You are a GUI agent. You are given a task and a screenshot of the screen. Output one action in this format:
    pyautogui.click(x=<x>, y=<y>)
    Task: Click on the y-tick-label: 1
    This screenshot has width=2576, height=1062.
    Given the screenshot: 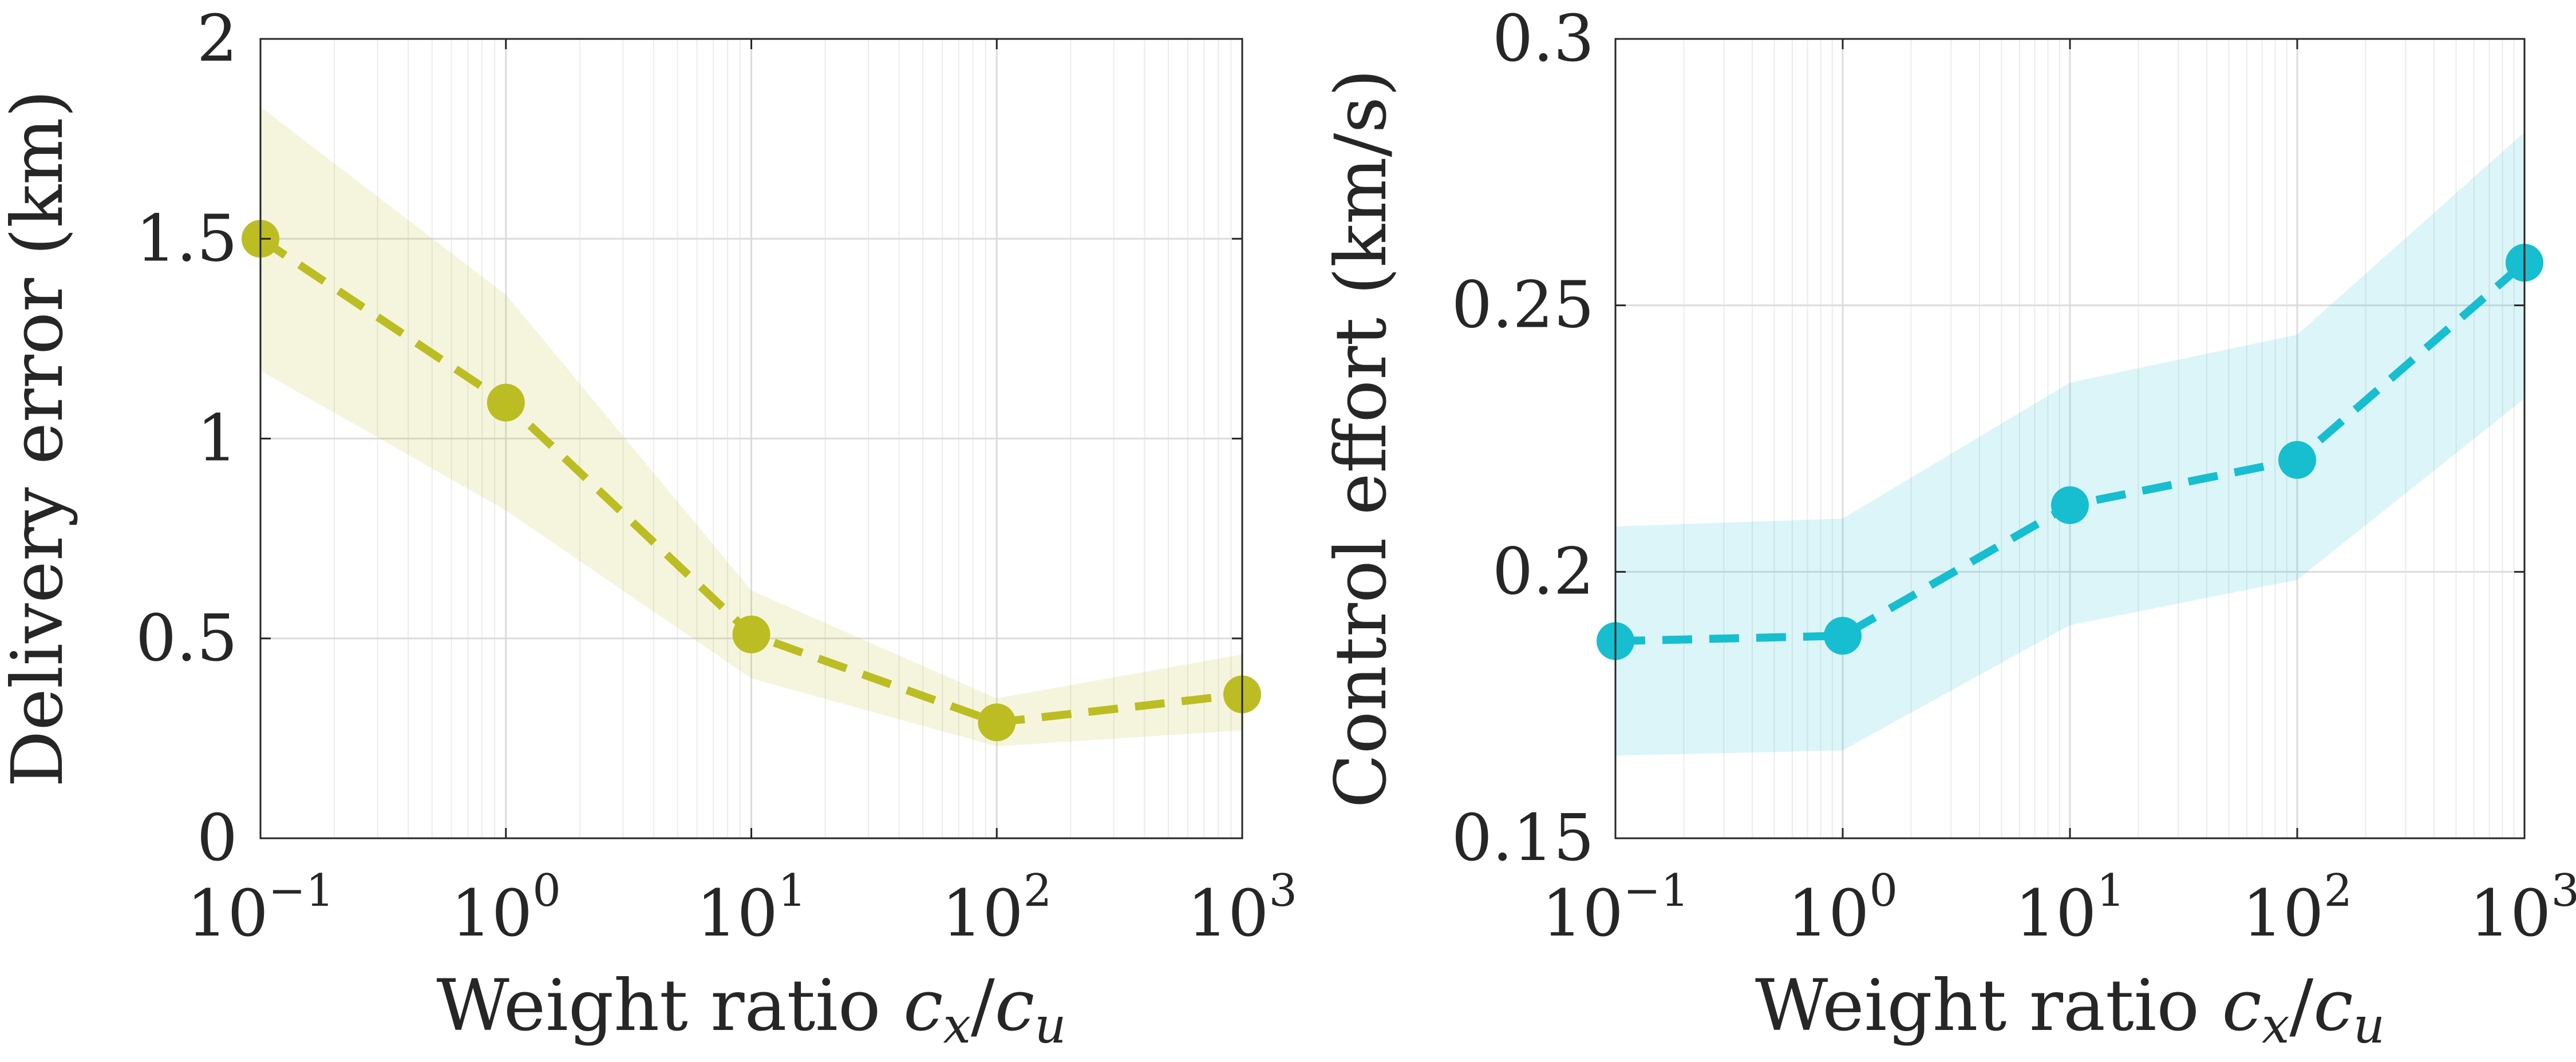 What is the action you would take?
    pyautogui.click(x=217, y=439)
    